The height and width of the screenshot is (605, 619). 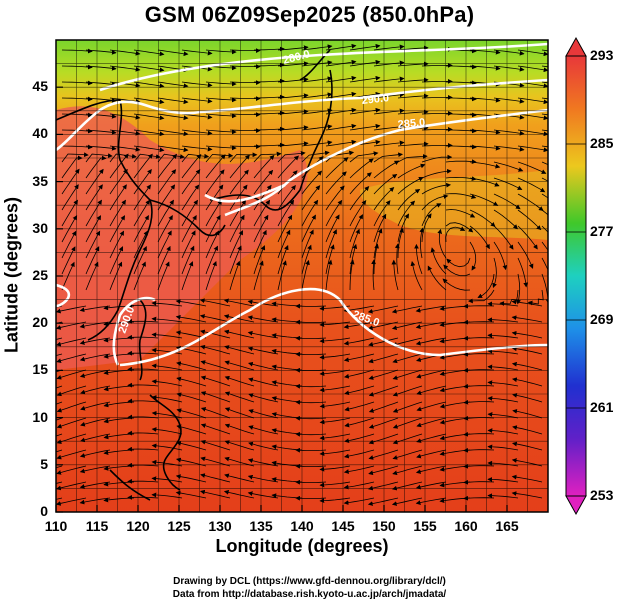 I want to click on y-tick-label: 25, so click(x=40, y=275).